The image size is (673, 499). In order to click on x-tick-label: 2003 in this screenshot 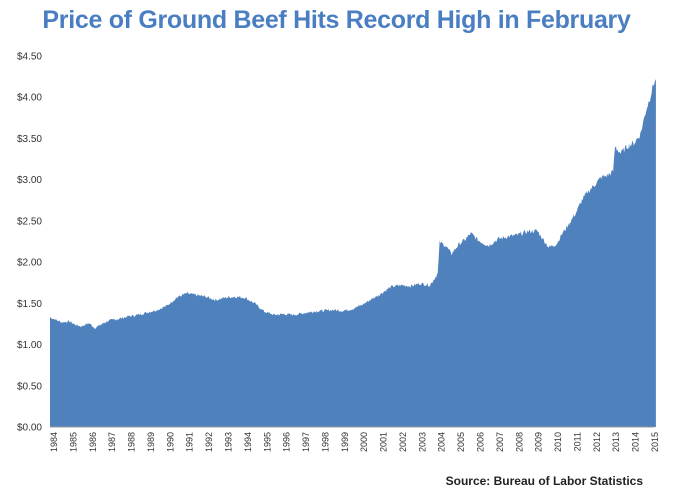, I will do `click(422, 442)`.